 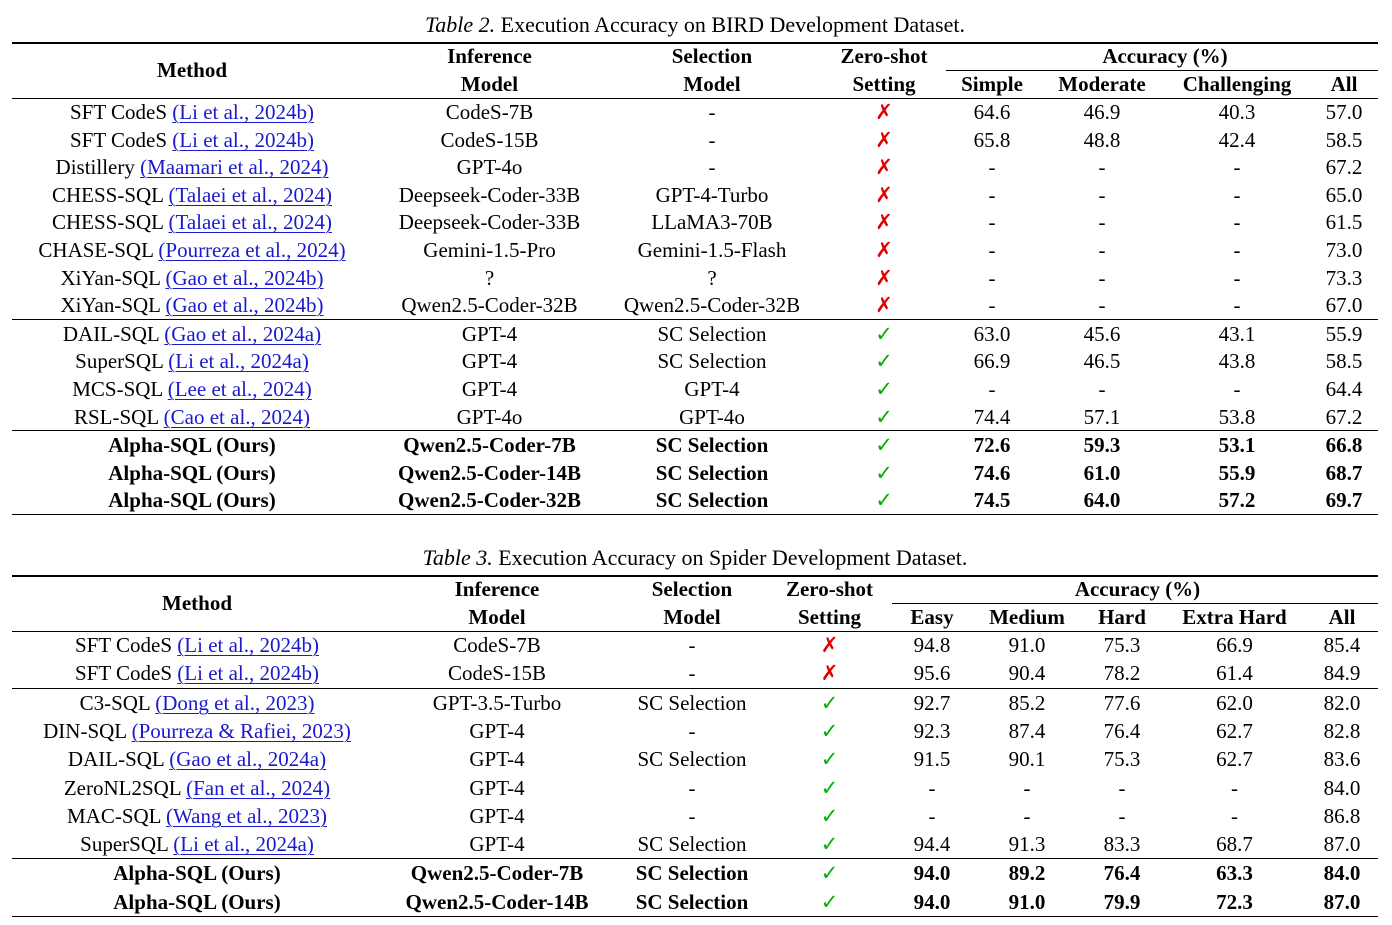 I want to click on accuracy-cell: 78.2, so click(x=1122, y=673).